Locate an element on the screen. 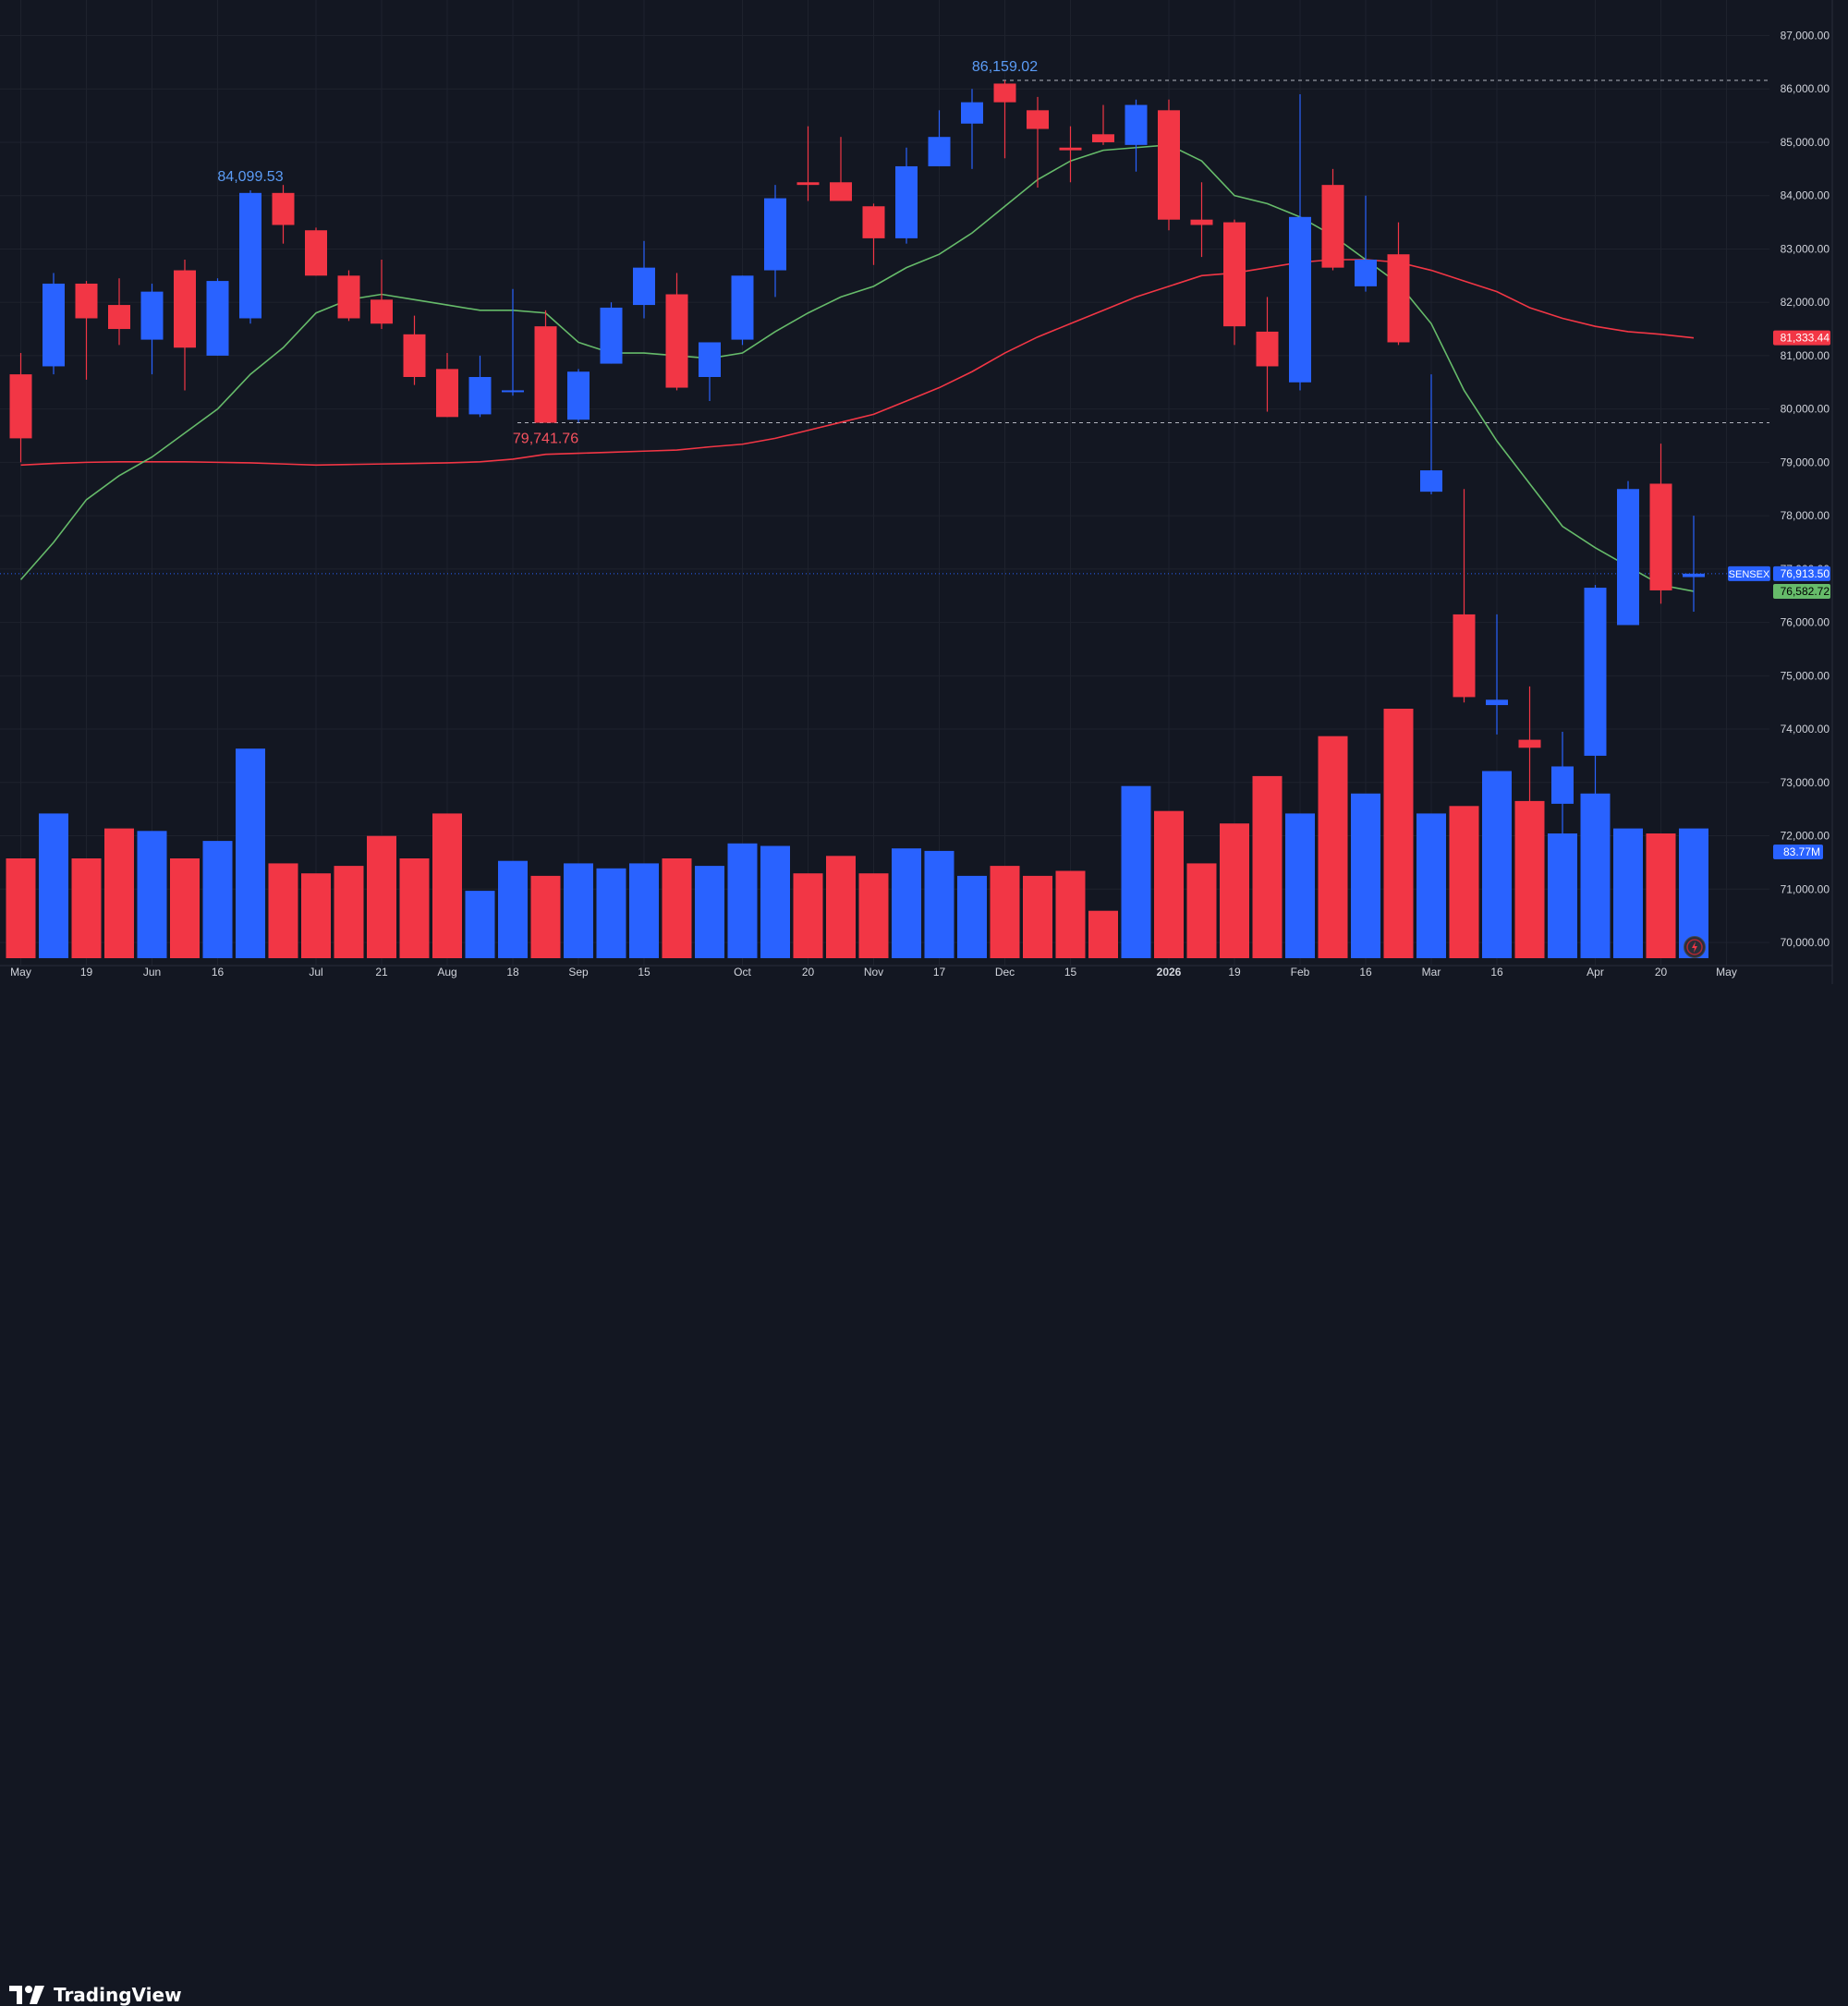 The image size is (1848, 2006). symbol-tag-text: SENSEX is located at coordinates (1749, 574).